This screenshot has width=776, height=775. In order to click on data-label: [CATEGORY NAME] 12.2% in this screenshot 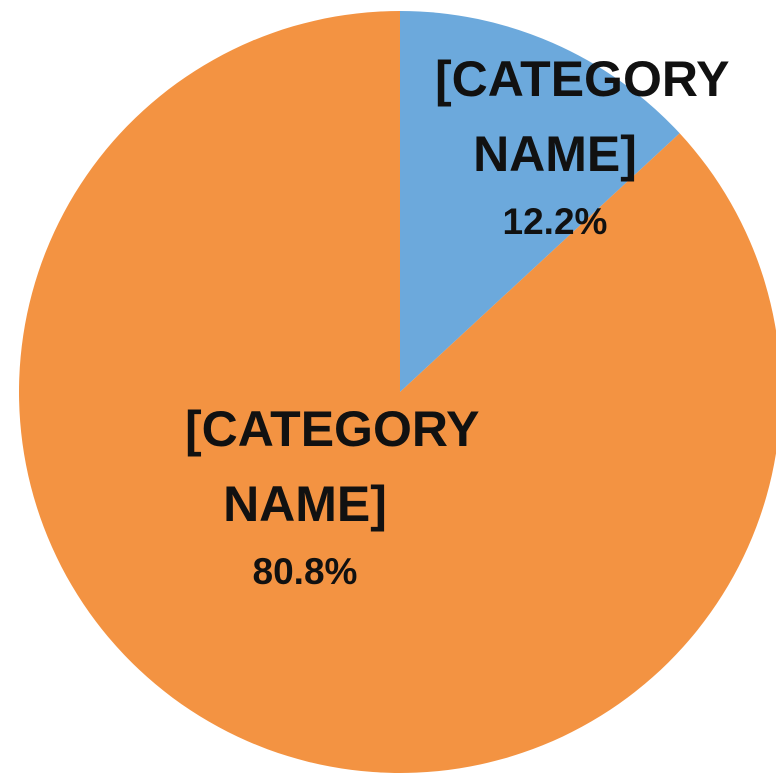, I will do `click(582, 147)`.